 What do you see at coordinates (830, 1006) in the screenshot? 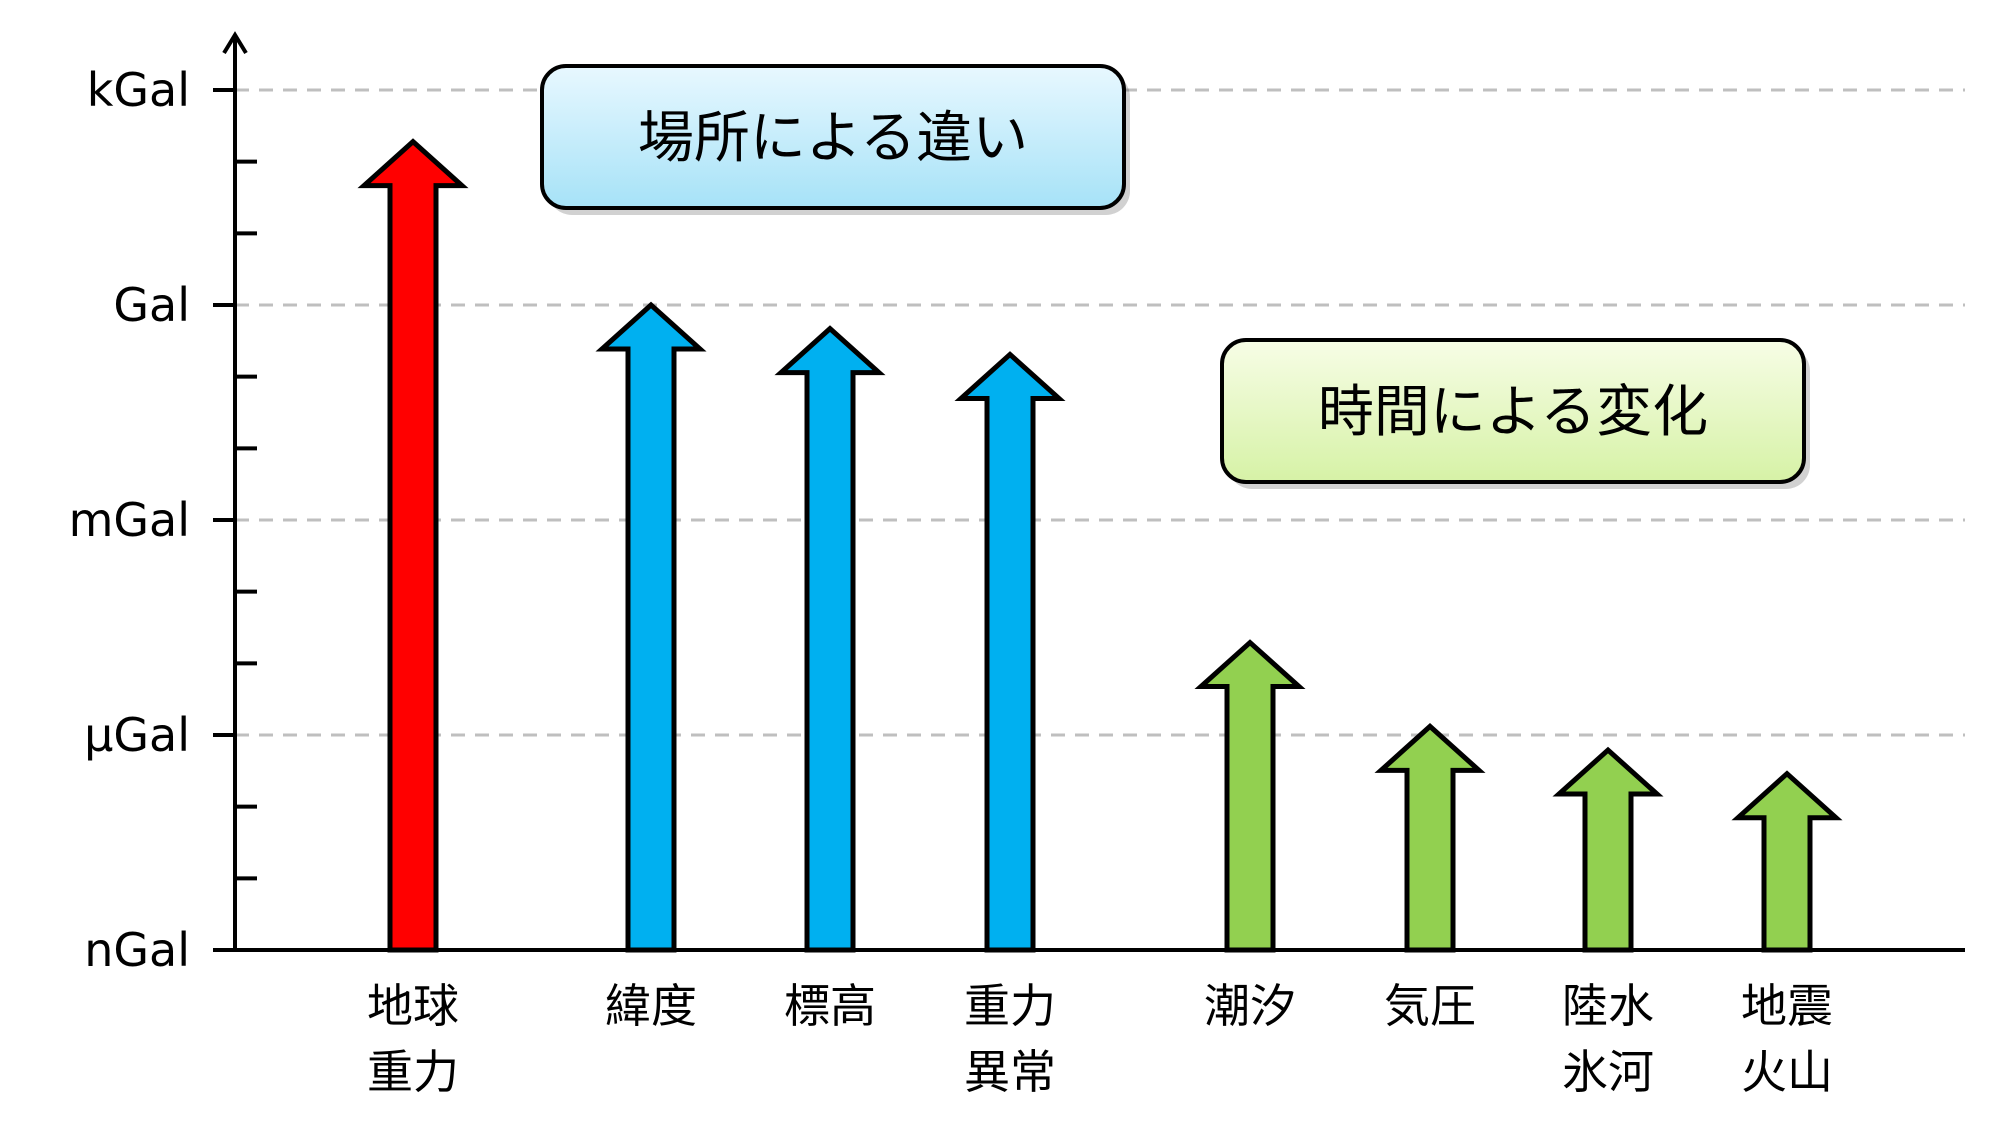
I see `x-category-label: 標高` at bounding box center [830, 1006].